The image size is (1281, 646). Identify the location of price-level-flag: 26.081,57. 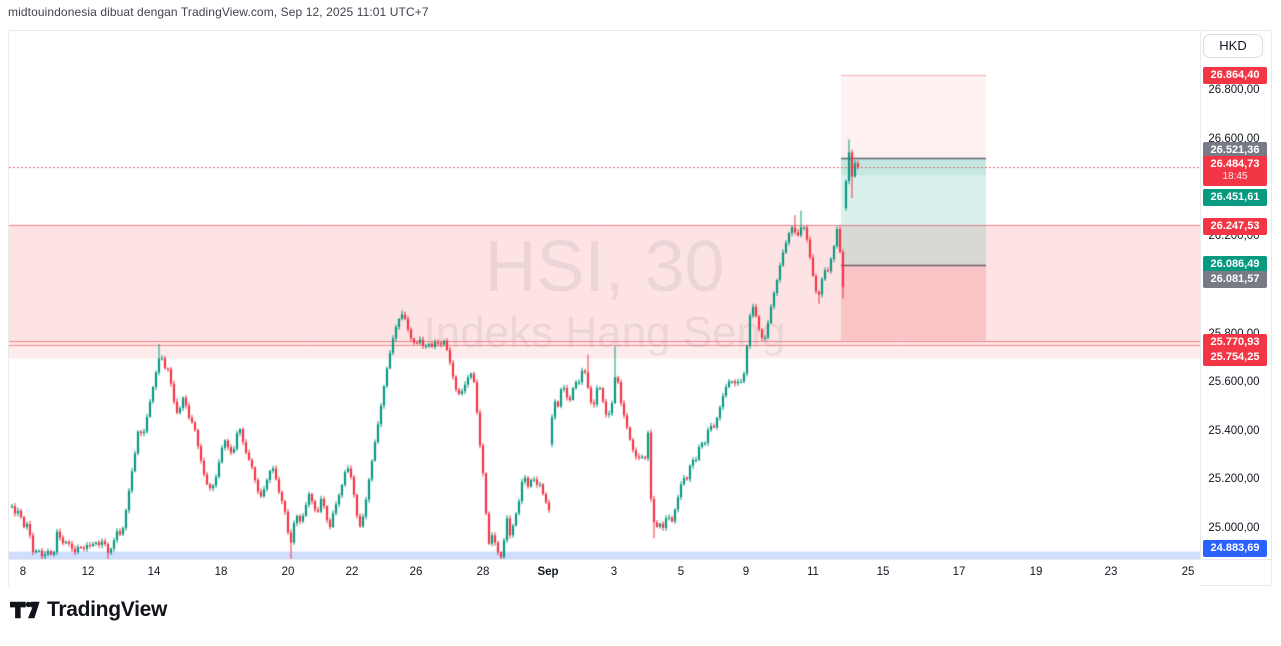
(1235, 279).